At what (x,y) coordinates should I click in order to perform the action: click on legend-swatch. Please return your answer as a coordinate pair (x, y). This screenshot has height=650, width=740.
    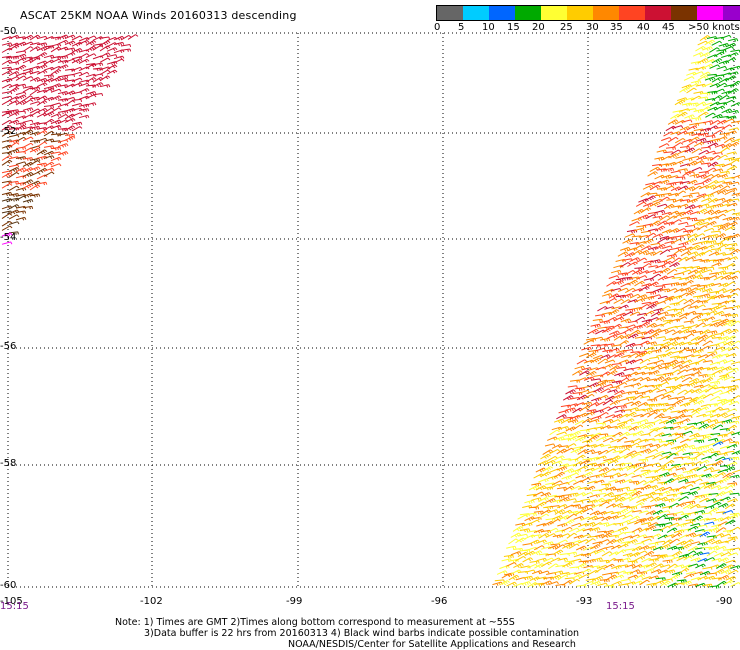
    Looking at the image, I should click on (450, 13).